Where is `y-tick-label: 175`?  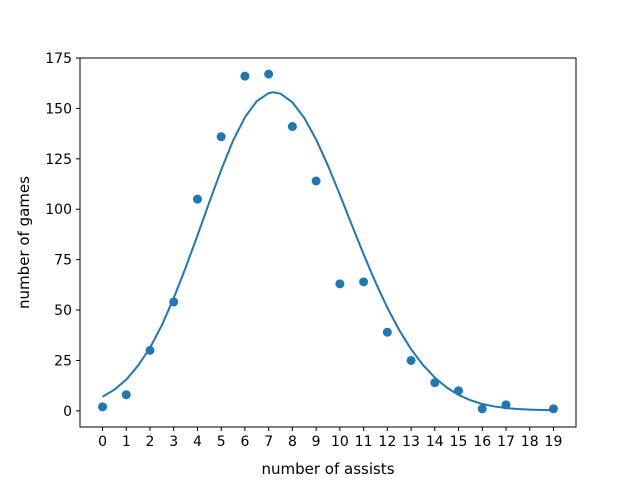 y-tick-label: 175 is located at coordinates (58, 59).